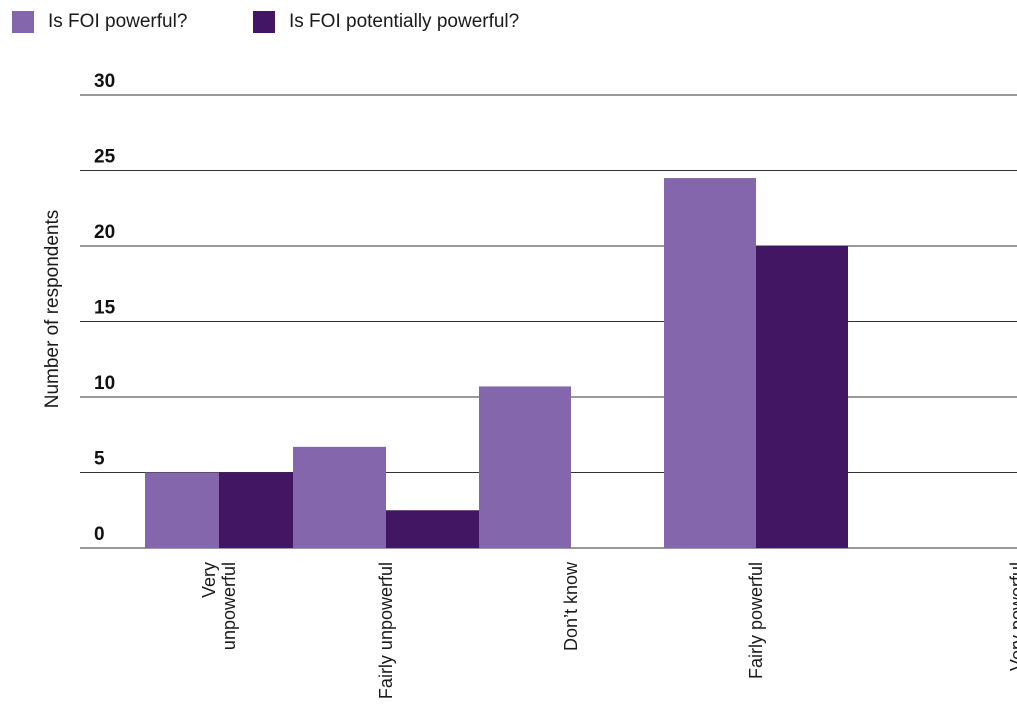  I want to click on y-tick-labels: 0 5 10 15 20 25 30, so click(105, 308).